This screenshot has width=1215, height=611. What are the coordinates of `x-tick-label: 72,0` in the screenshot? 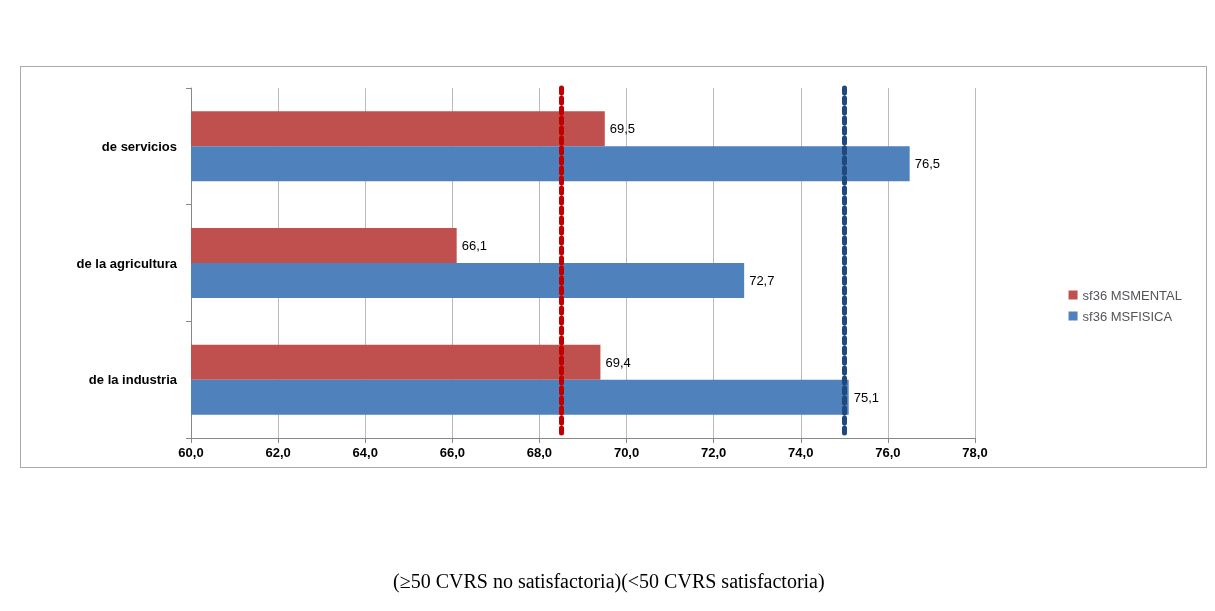 It's located at (714, 452).